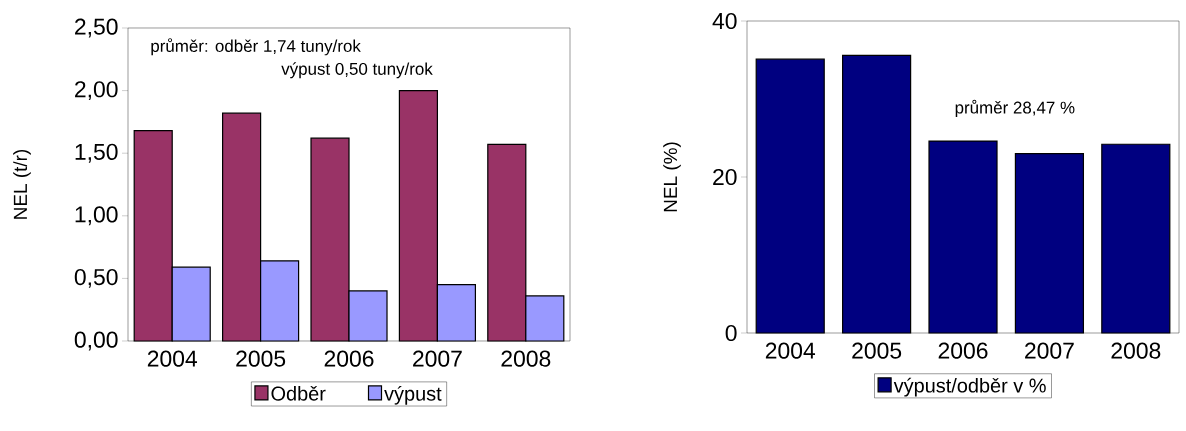  I want to click on y-tick-label: 40, so click(724, 21).